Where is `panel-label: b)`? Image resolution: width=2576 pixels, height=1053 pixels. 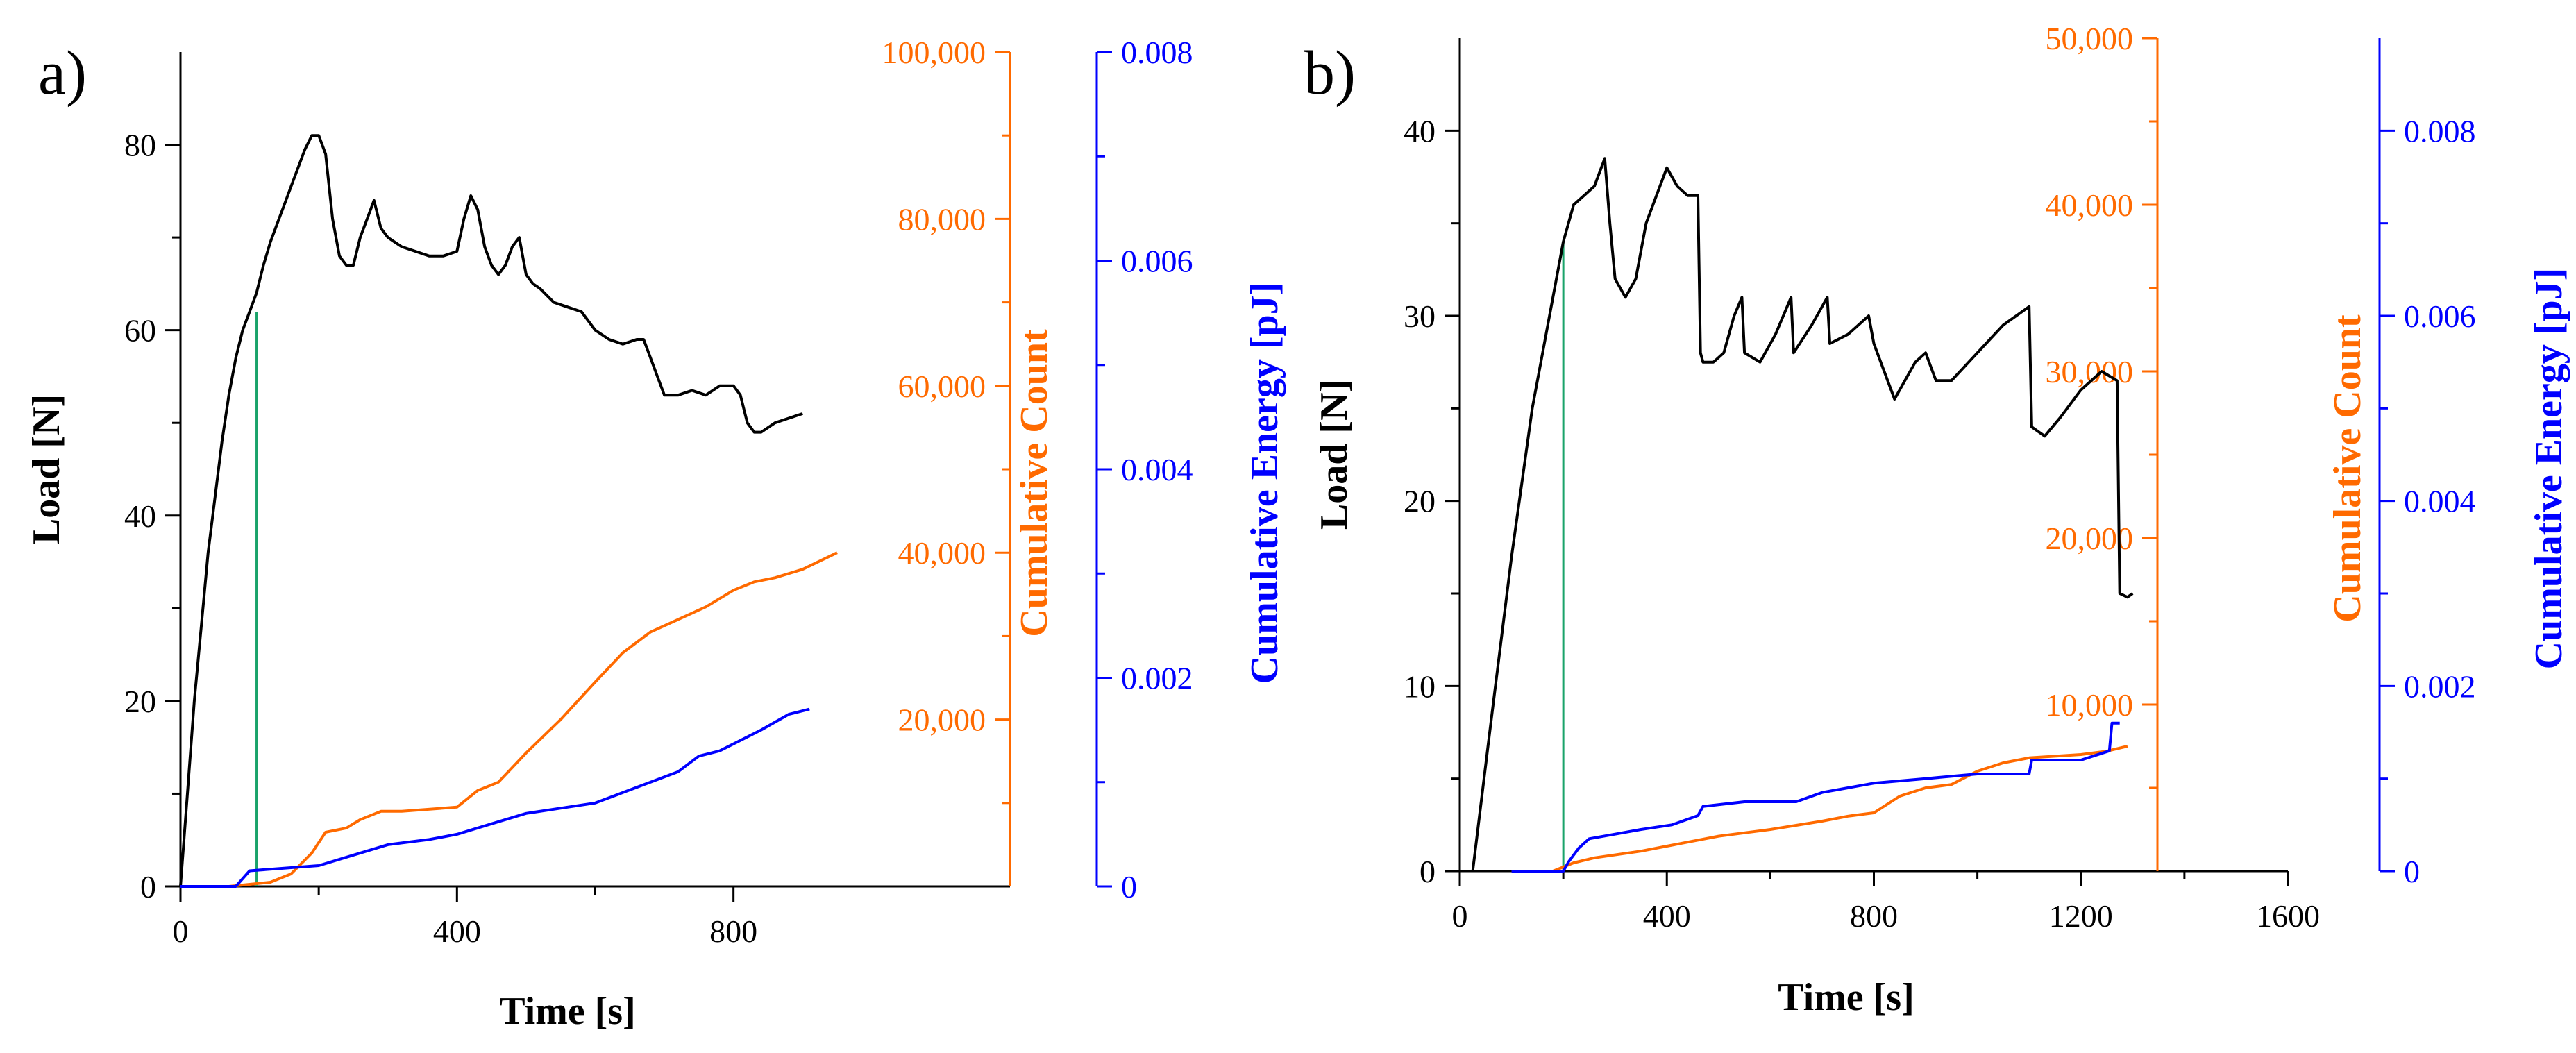 panel-label: b) is located at coordinates (1330, 73).